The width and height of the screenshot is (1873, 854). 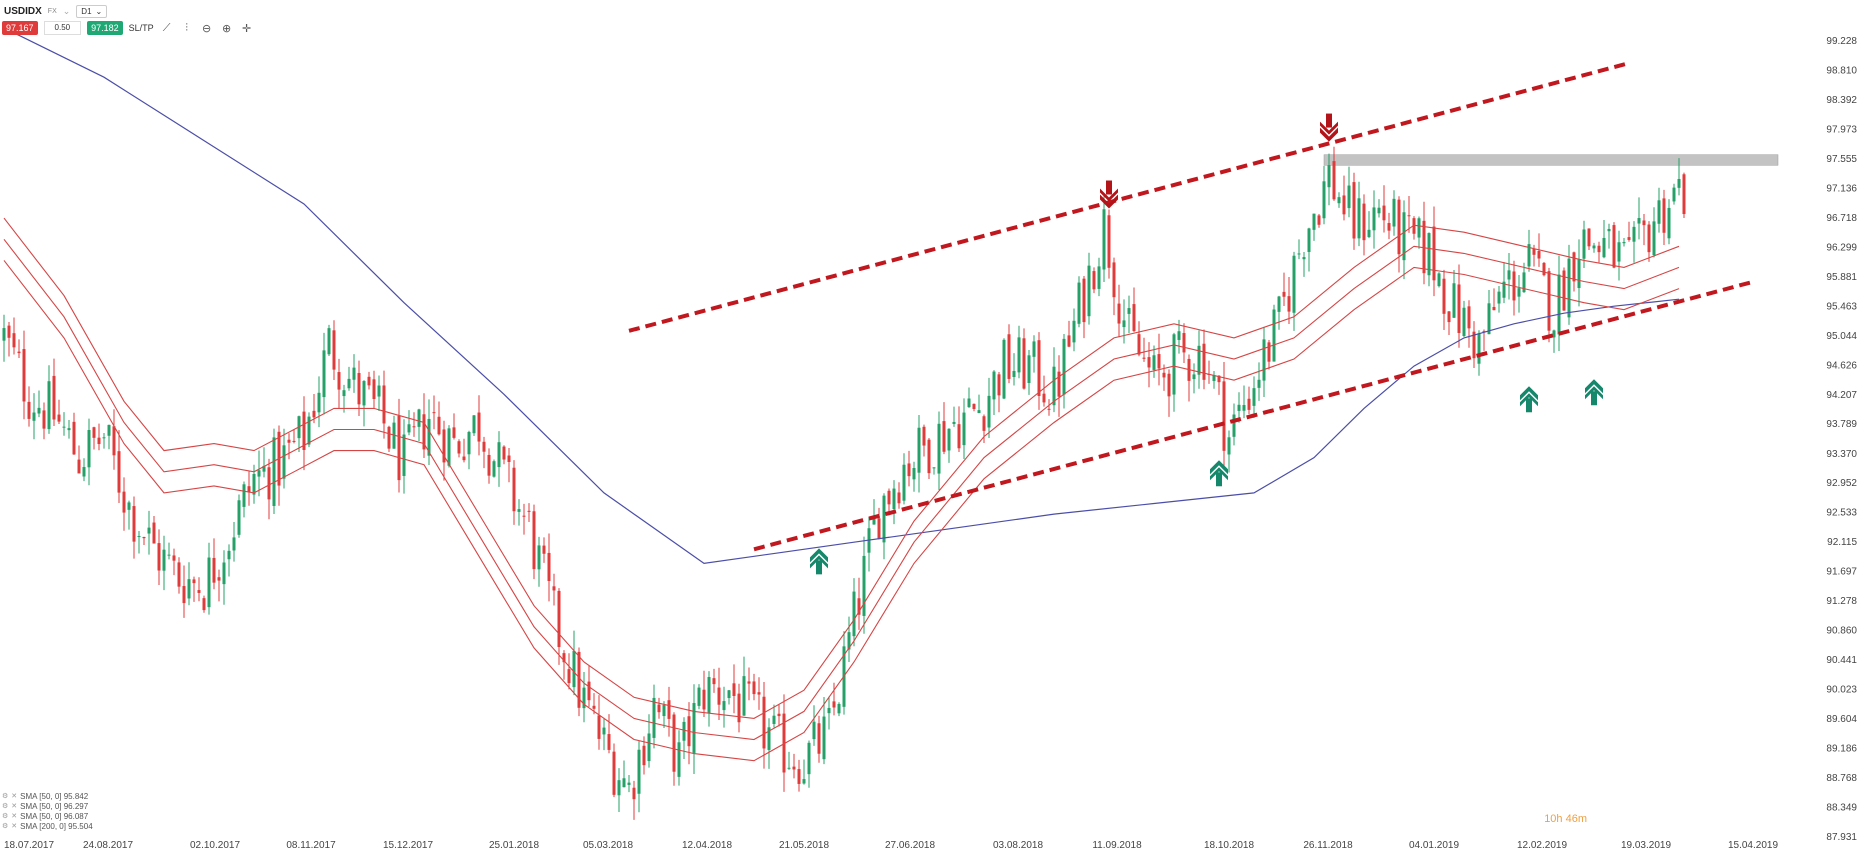 What do you see at coordinates (66, 10) in the screenshot?
I see `chevron-down-icon: ⌄` at bounding box center [66, 10].